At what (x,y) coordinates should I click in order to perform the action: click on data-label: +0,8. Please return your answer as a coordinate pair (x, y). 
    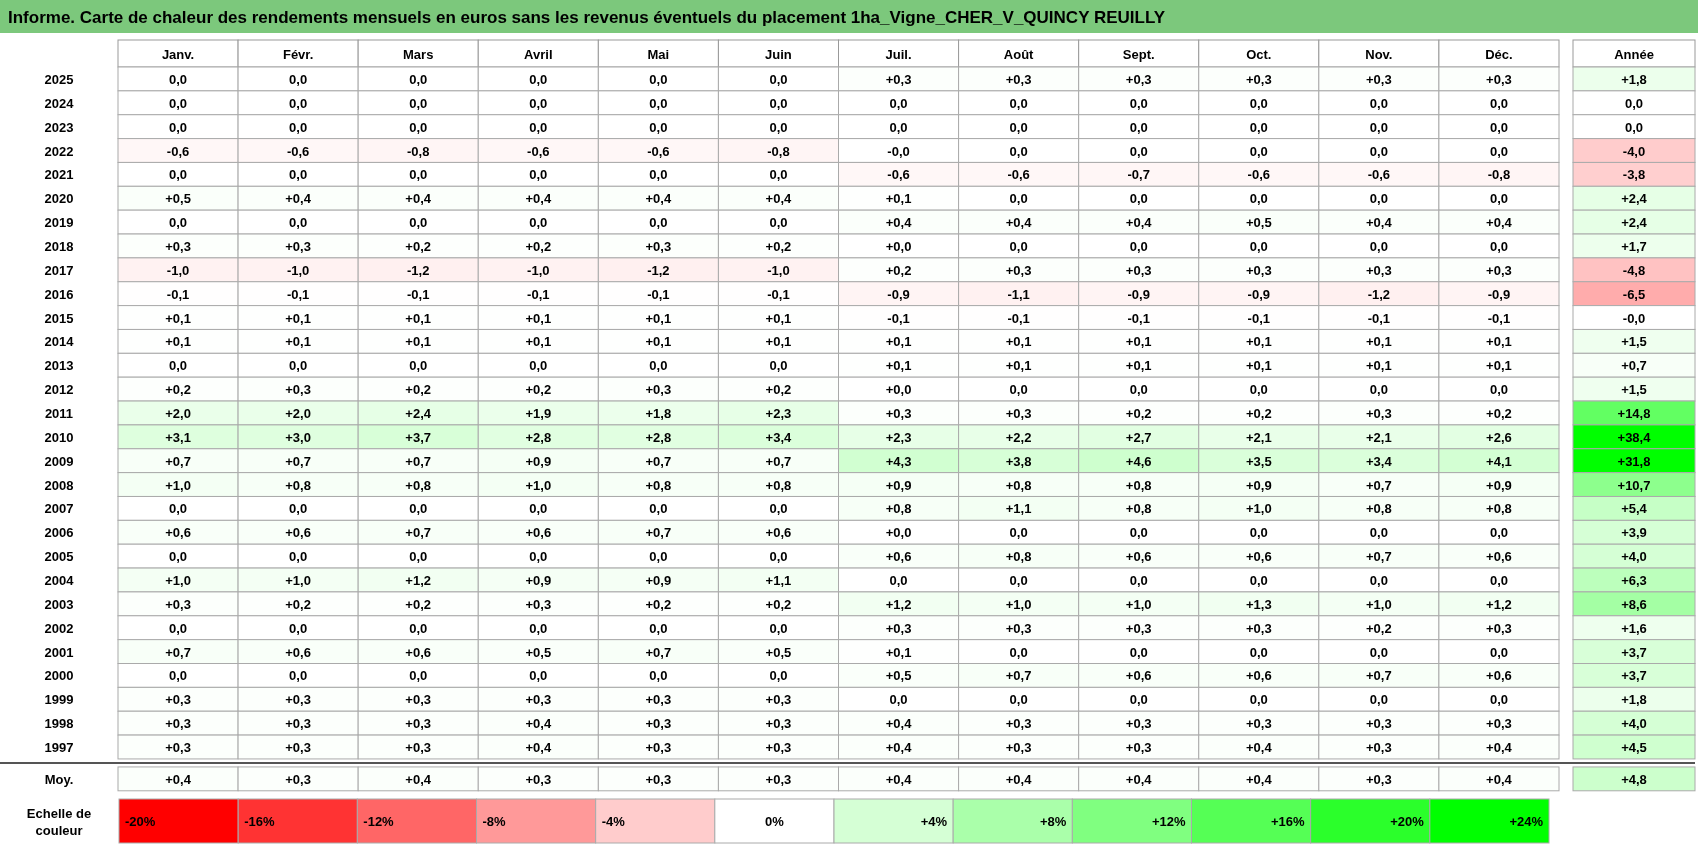
    Looking at the image, I should click on (1018, 485).